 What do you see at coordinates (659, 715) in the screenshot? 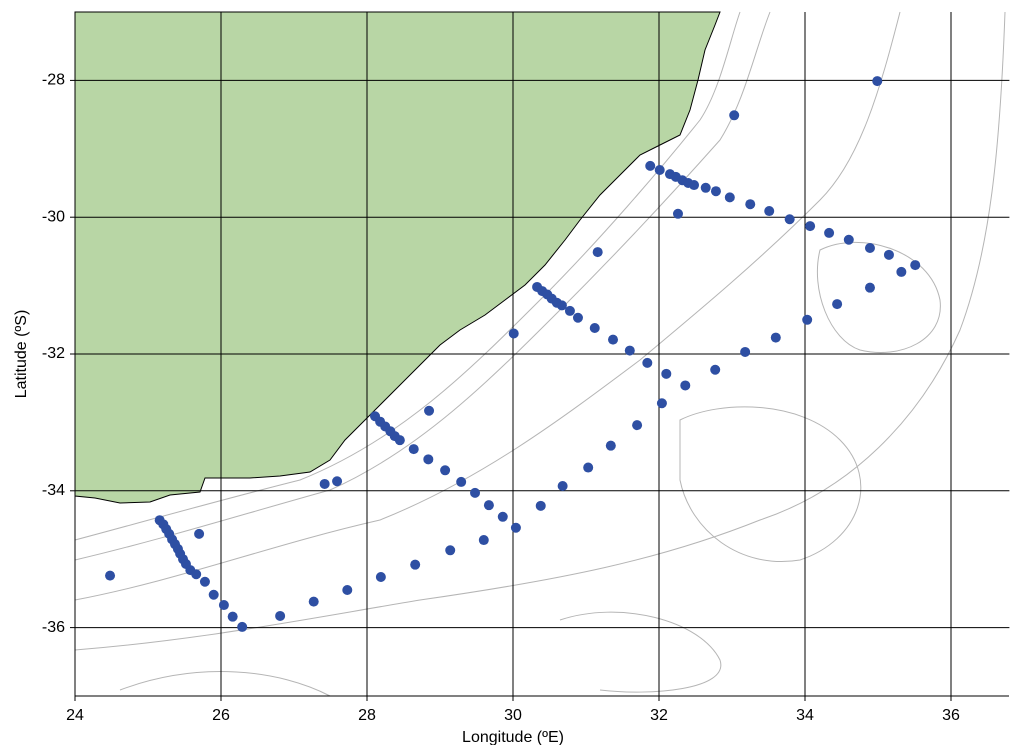
I see `x-tick-label: 32` at bounding box center [659, 715].